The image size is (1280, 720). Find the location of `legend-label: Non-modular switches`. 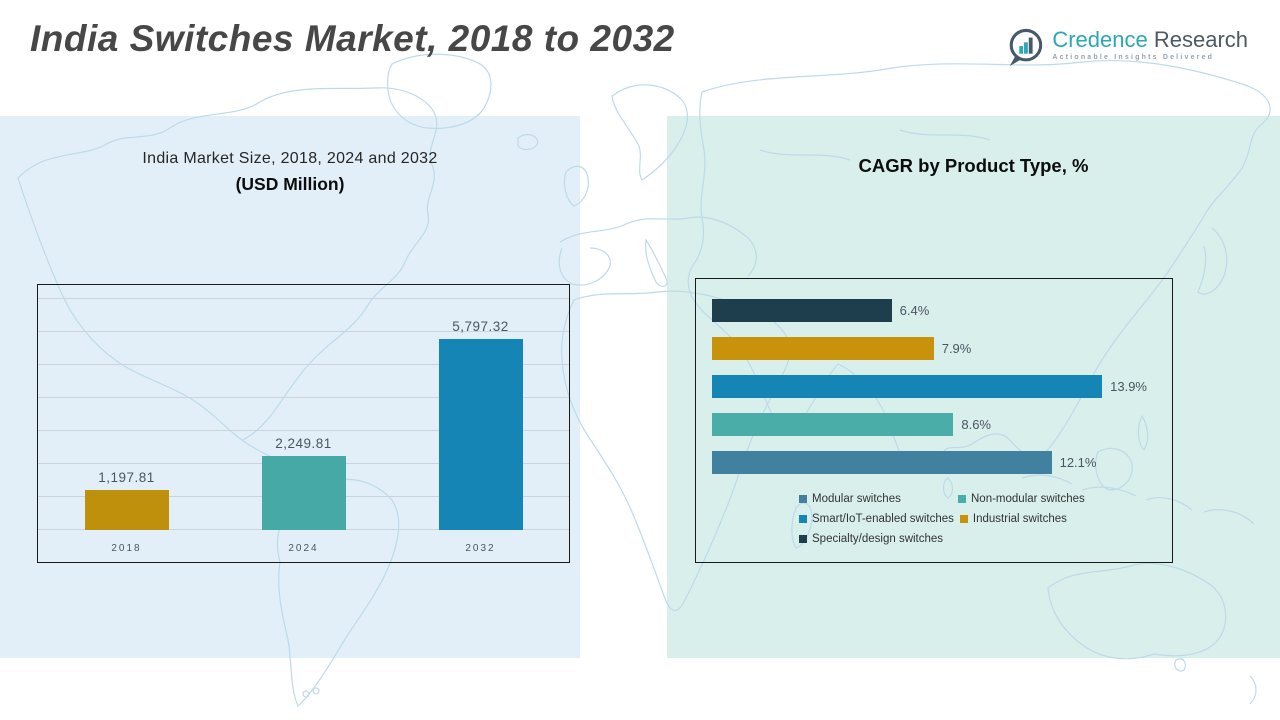

legend-label: Non-modular switches is located at coordinates (1028, 499).